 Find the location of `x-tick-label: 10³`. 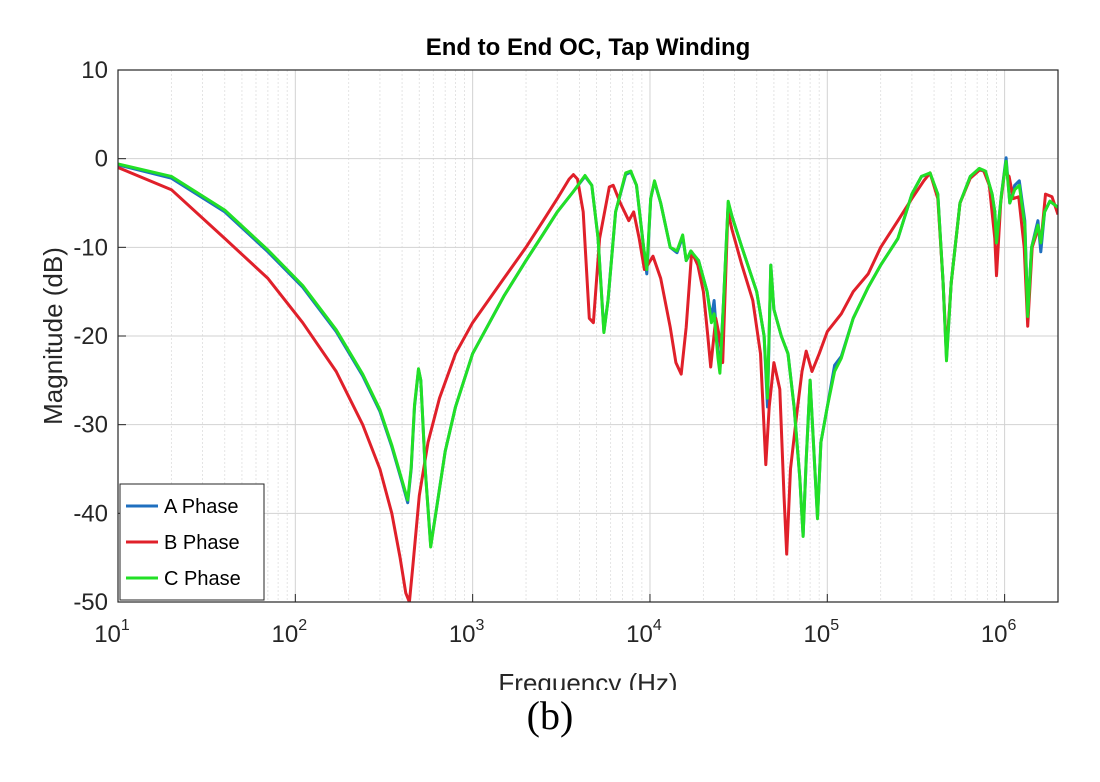

x-tick-label: 10³ is located at coordinates (467, 632).